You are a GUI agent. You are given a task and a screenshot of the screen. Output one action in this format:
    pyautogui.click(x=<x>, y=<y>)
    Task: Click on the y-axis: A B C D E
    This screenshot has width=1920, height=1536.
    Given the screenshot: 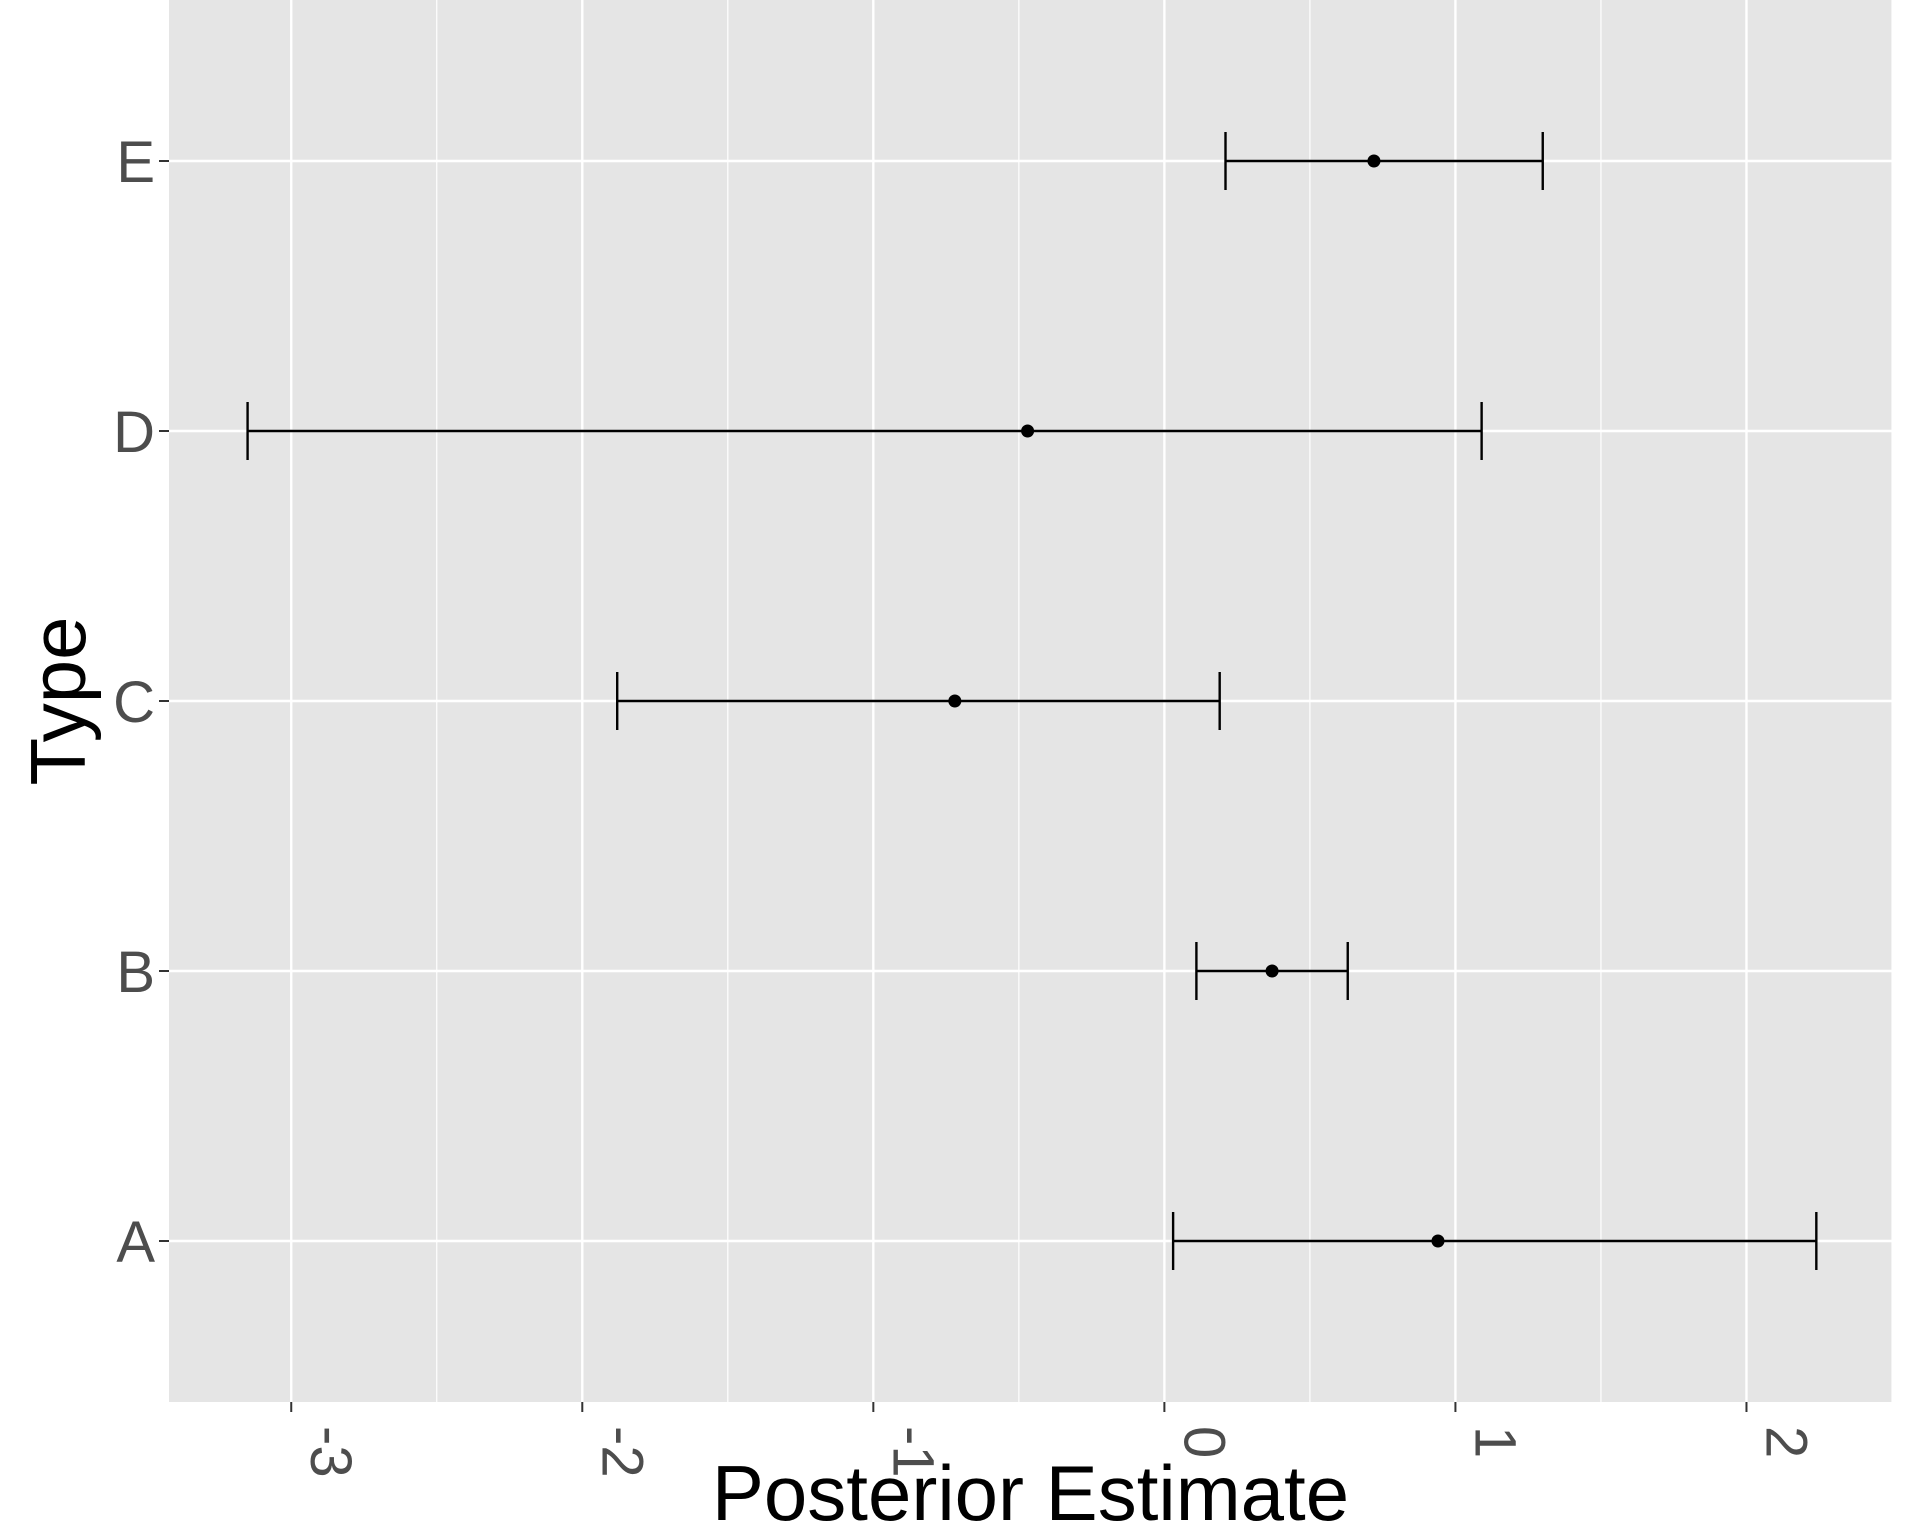 What is the action you would take?
    pyautogui.click(x=141, y=702)
    